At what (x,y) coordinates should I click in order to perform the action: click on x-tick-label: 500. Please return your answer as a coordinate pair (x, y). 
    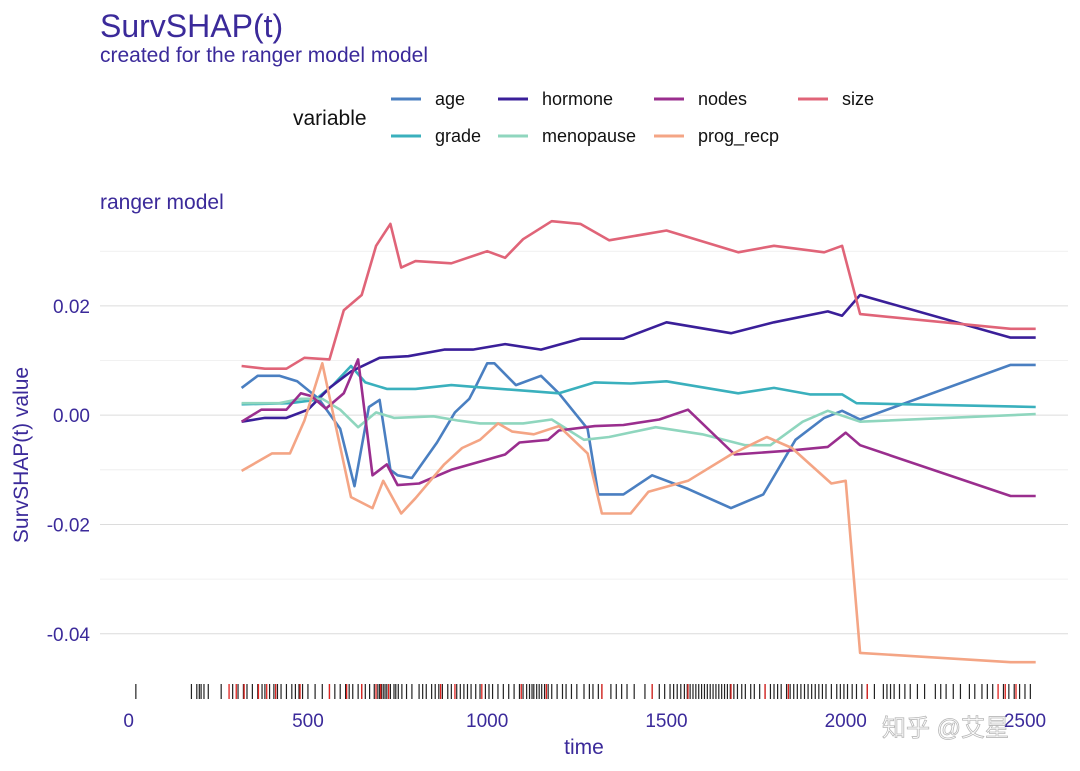
    Looking at the image, I should click on (308, 721).